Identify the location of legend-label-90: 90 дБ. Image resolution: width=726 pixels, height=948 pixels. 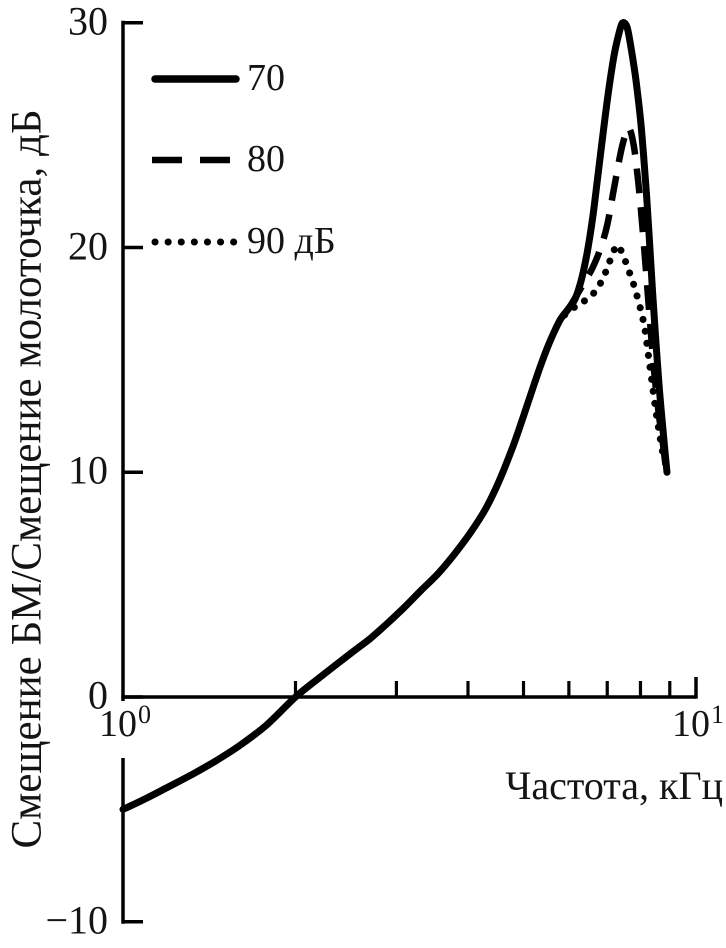
(291, 241).